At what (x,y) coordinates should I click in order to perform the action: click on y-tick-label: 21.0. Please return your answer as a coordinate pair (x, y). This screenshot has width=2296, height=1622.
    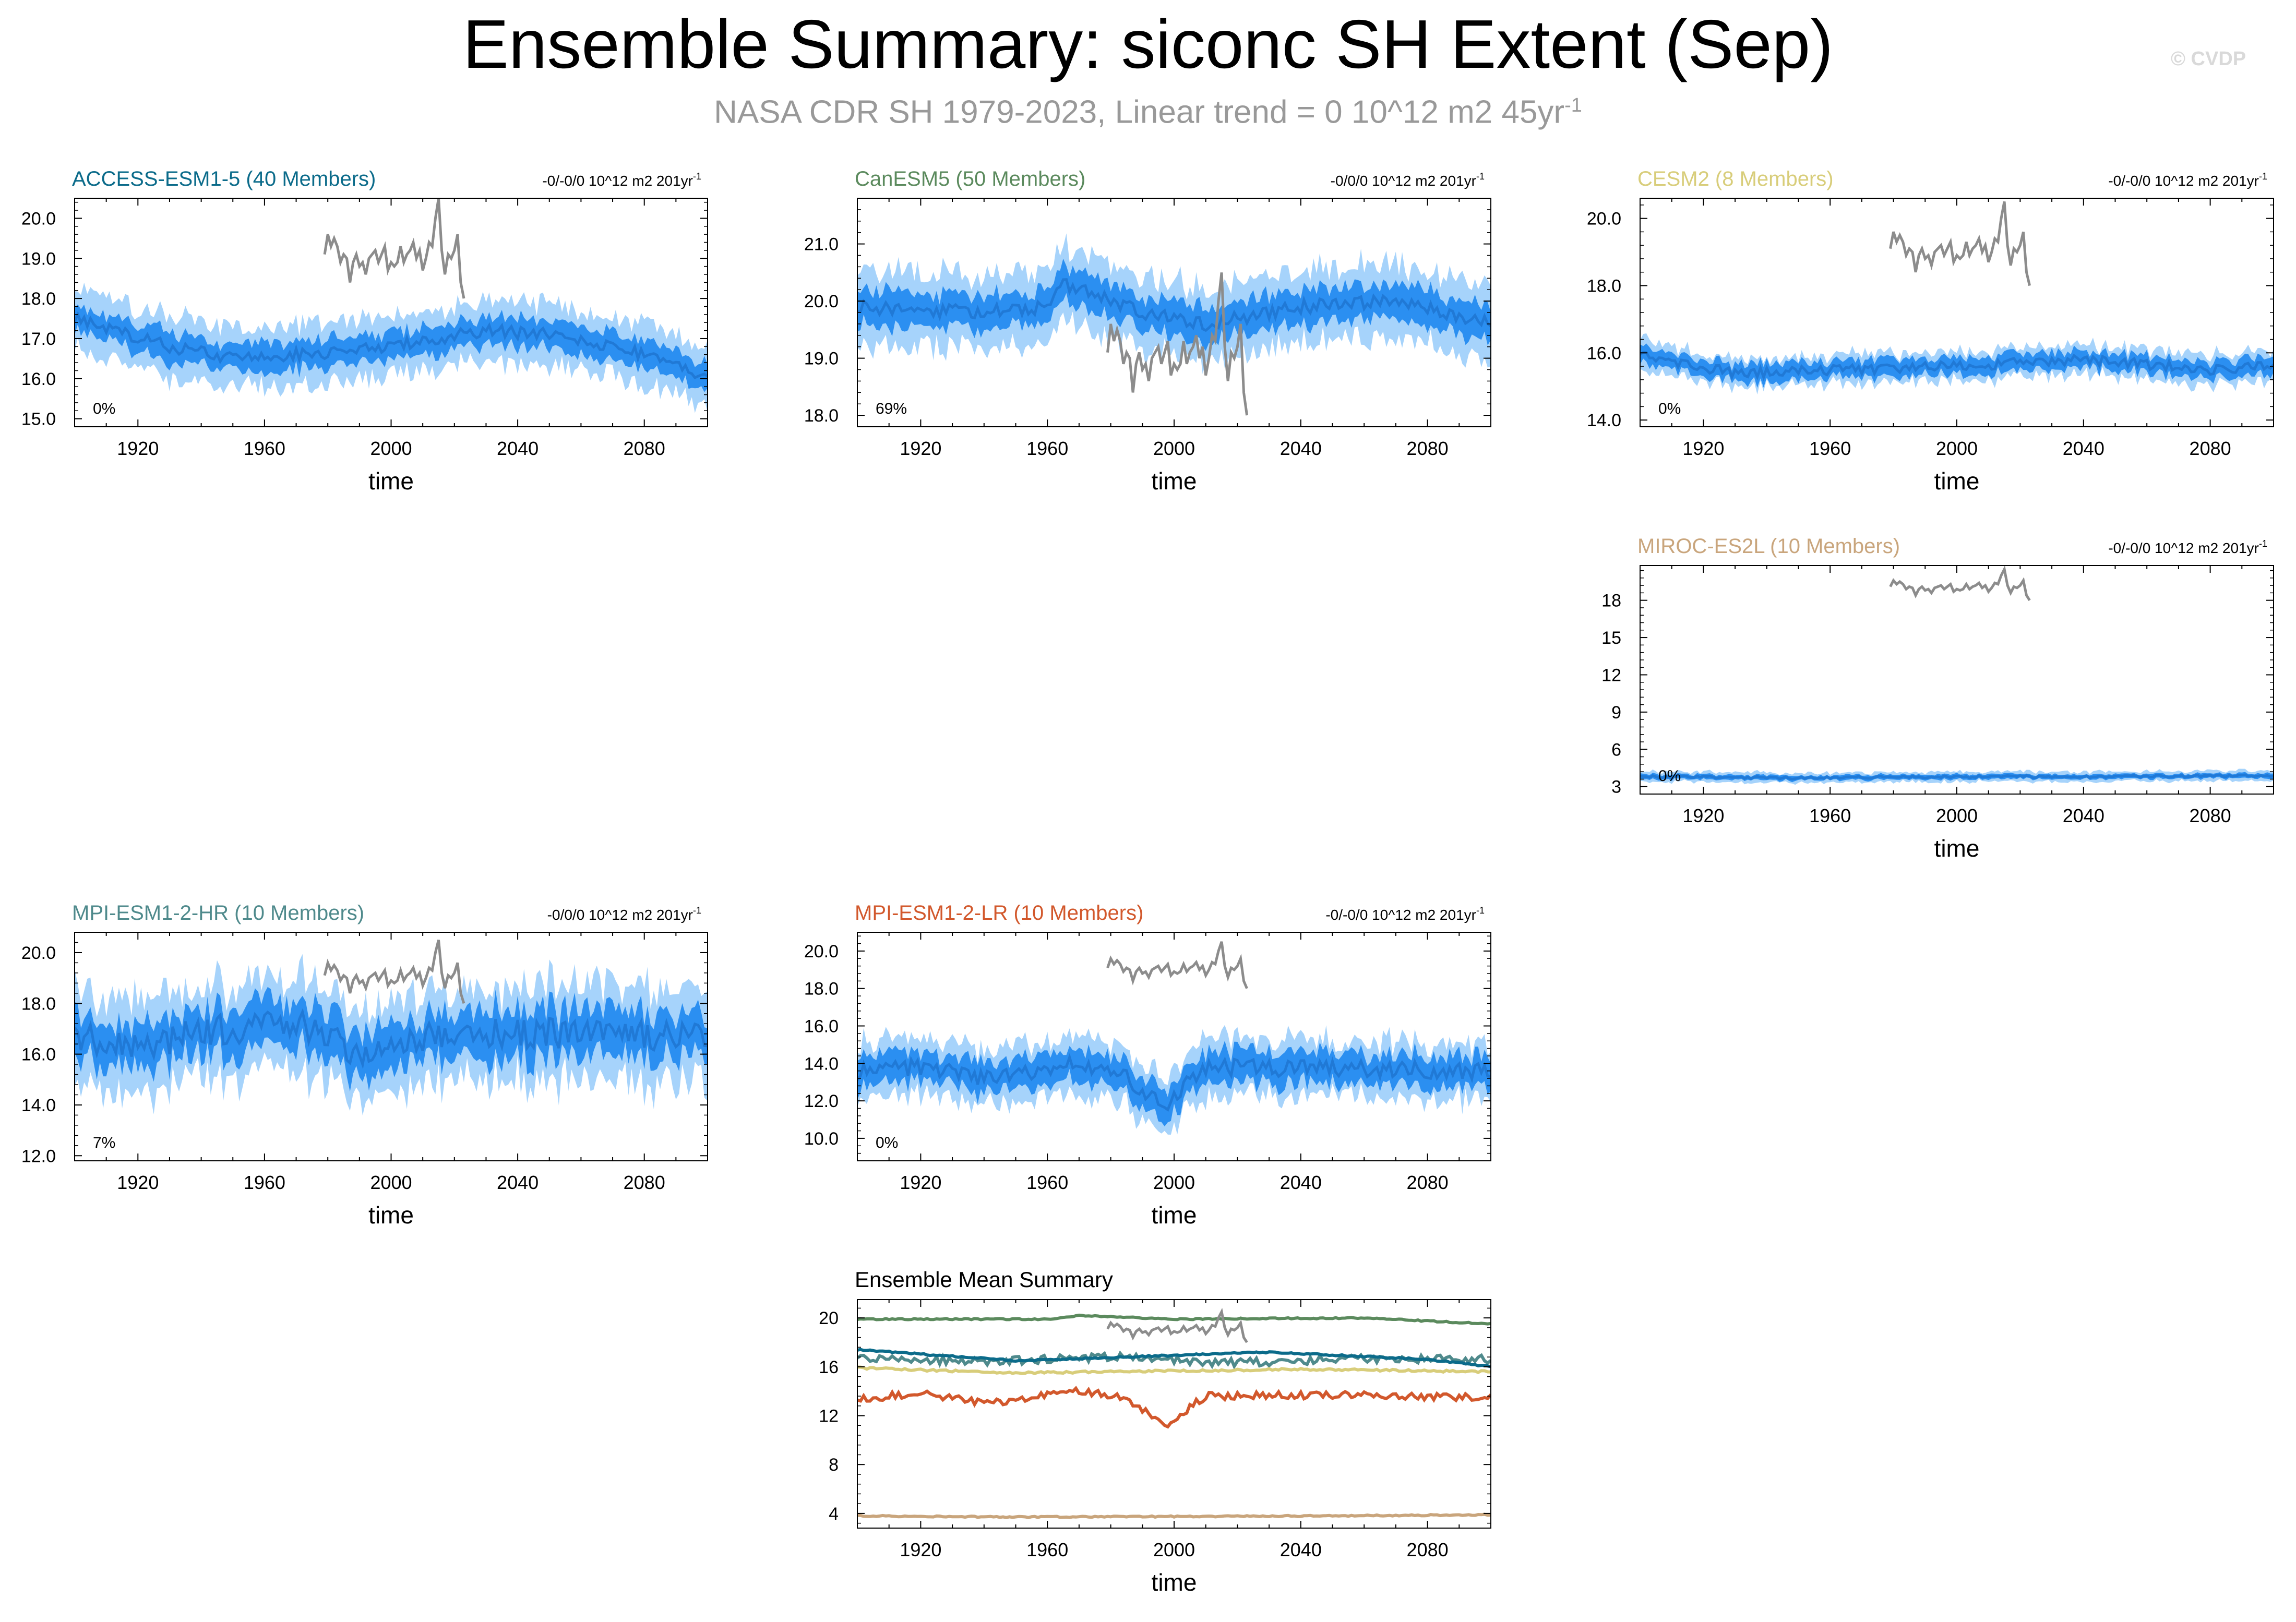
    Looking at the image, I should click on (822, 245).